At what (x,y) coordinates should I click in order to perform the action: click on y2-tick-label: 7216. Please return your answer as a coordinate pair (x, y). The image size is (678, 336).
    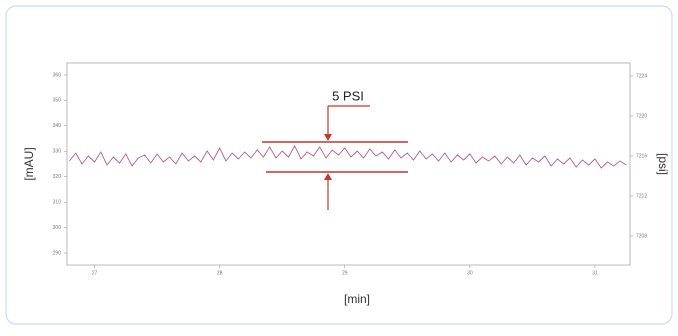
    Looking at the image, I should click on (641, 156).